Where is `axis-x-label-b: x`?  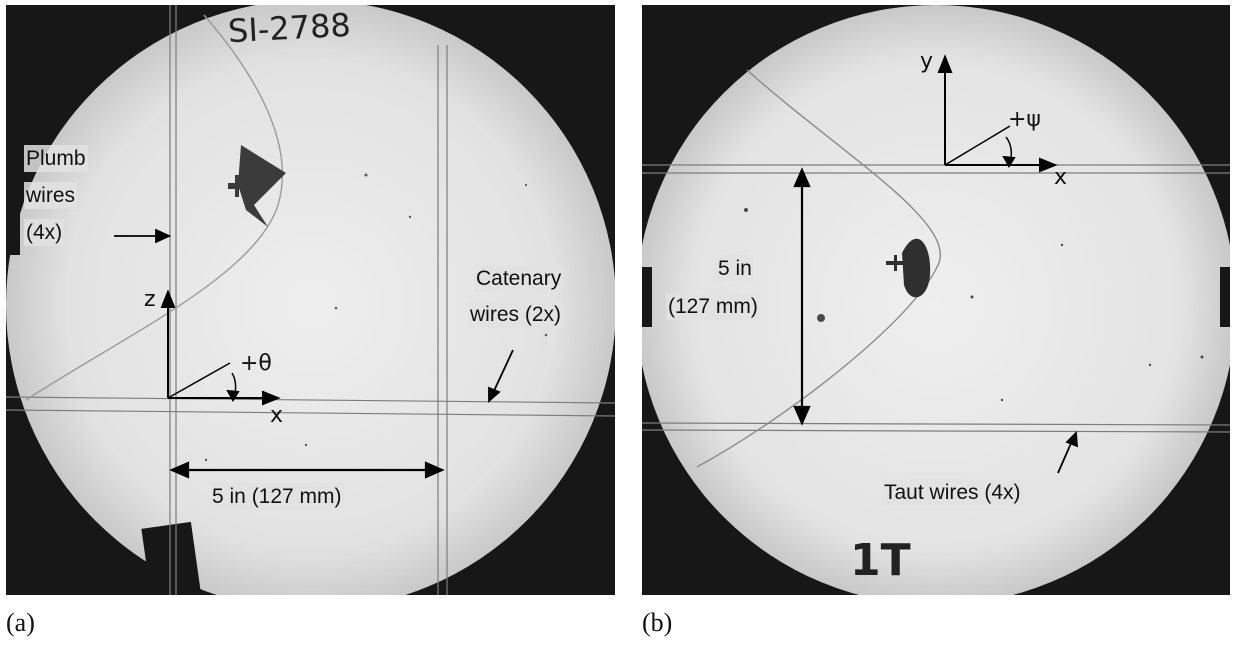 axis-x-label-b: x is located at coordinates (1061, 177).